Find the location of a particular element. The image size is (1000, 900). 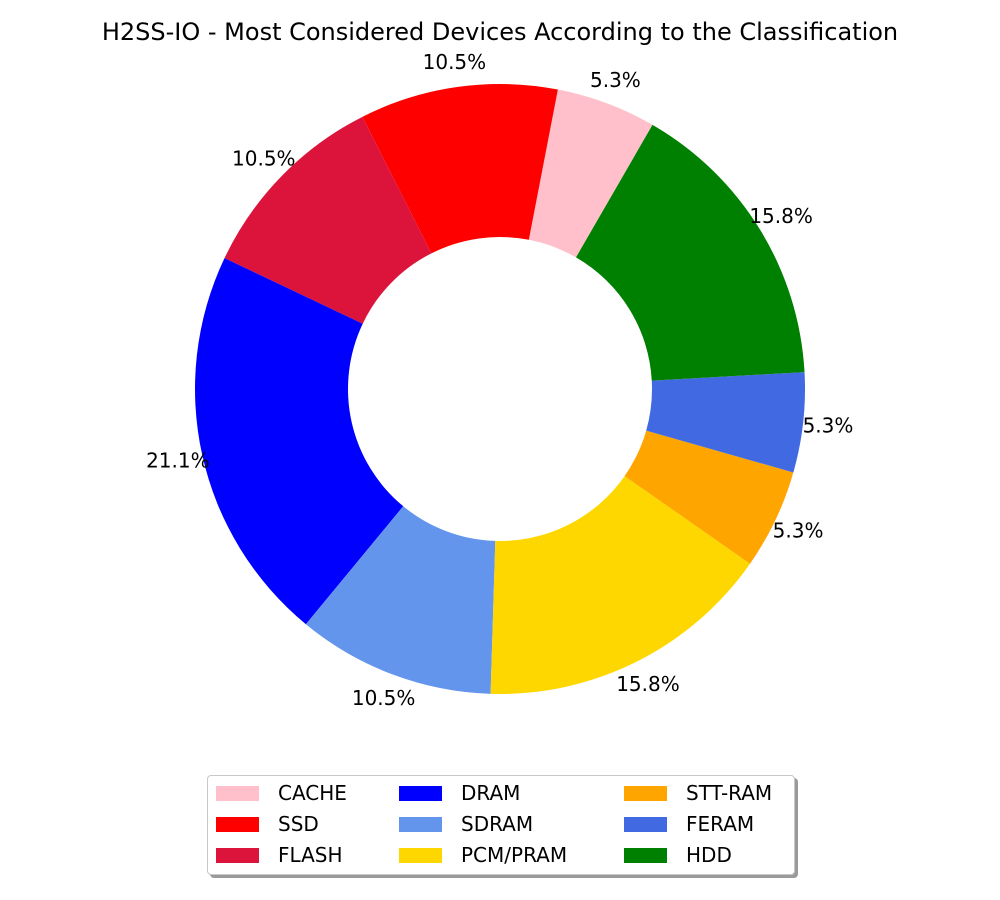

slice-hdd is located at coordinates (690, 252).